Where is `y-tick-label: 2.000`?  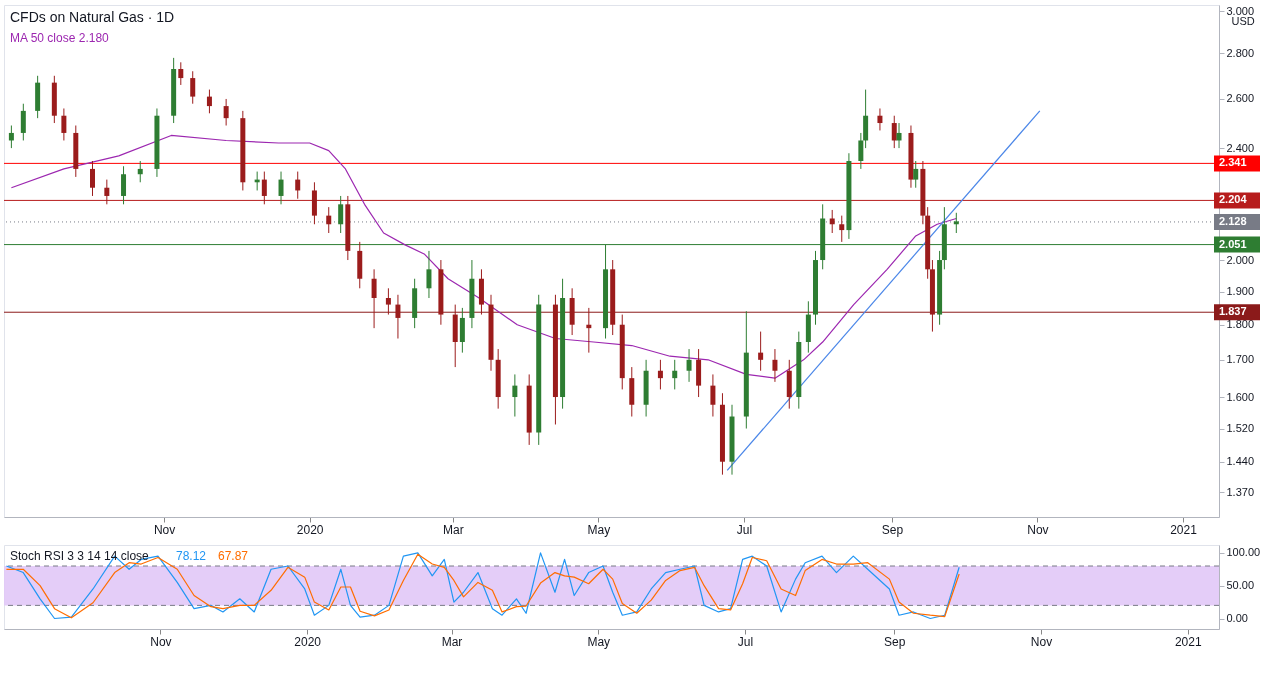 y-tick-label: 2.000 is located at coordinates (1240, 259).